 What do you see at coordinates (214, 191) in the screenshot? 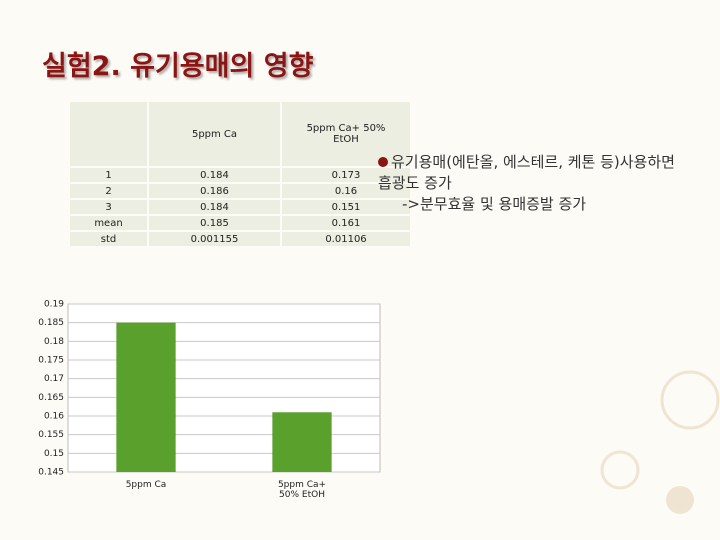
I see `table-cell: 0.186` at bounding box center [214, 191].